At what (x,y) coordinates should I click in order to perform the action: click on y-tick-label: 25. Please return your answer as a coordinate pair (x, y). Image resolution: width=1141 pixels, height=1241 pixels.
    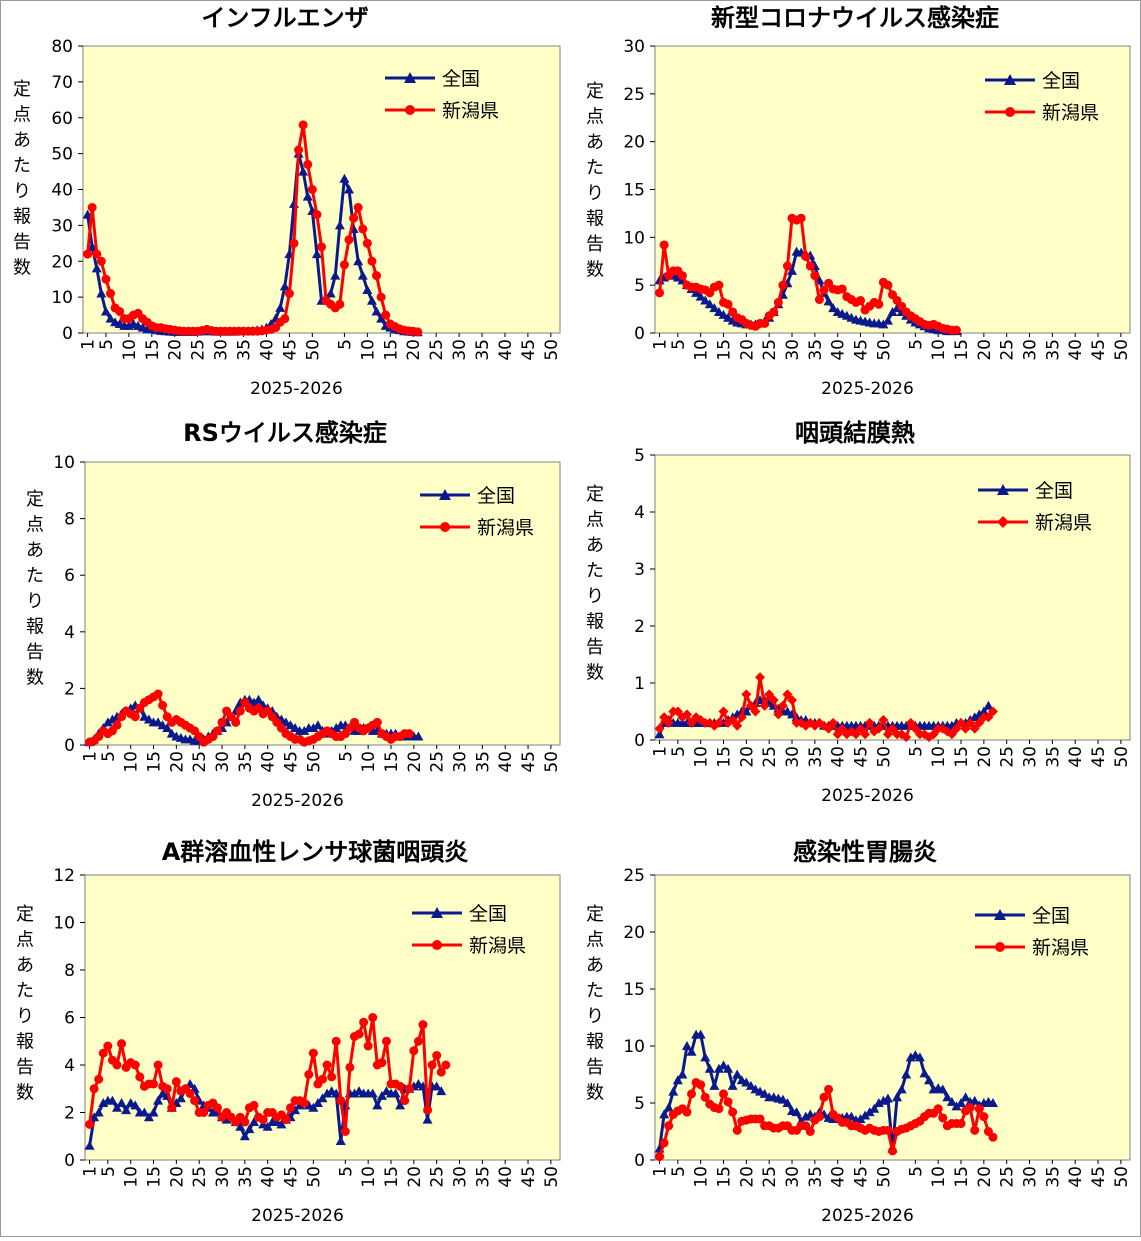
    Looking at the image, I should click on (634, 95).